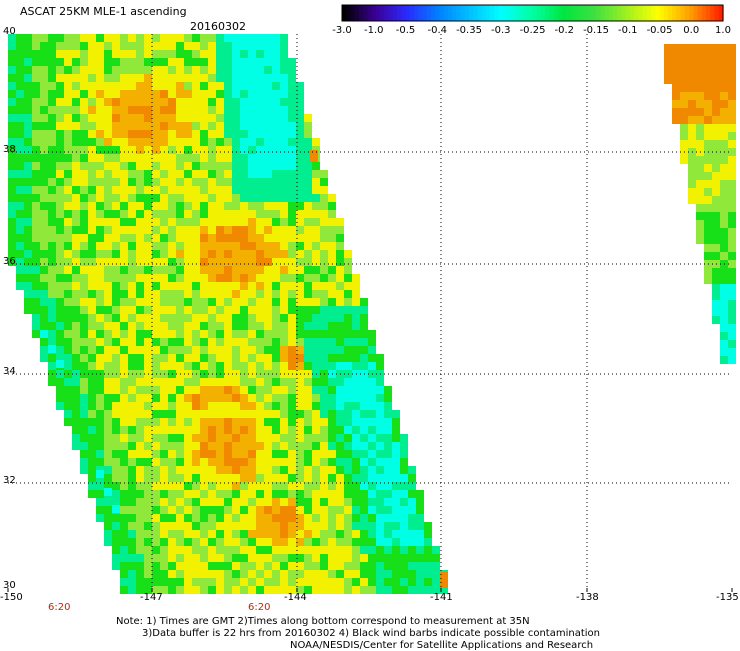  Describe the element at coordinates (533, 30) in the screenshot. I see `colorbar-label: -0.25` at that location.